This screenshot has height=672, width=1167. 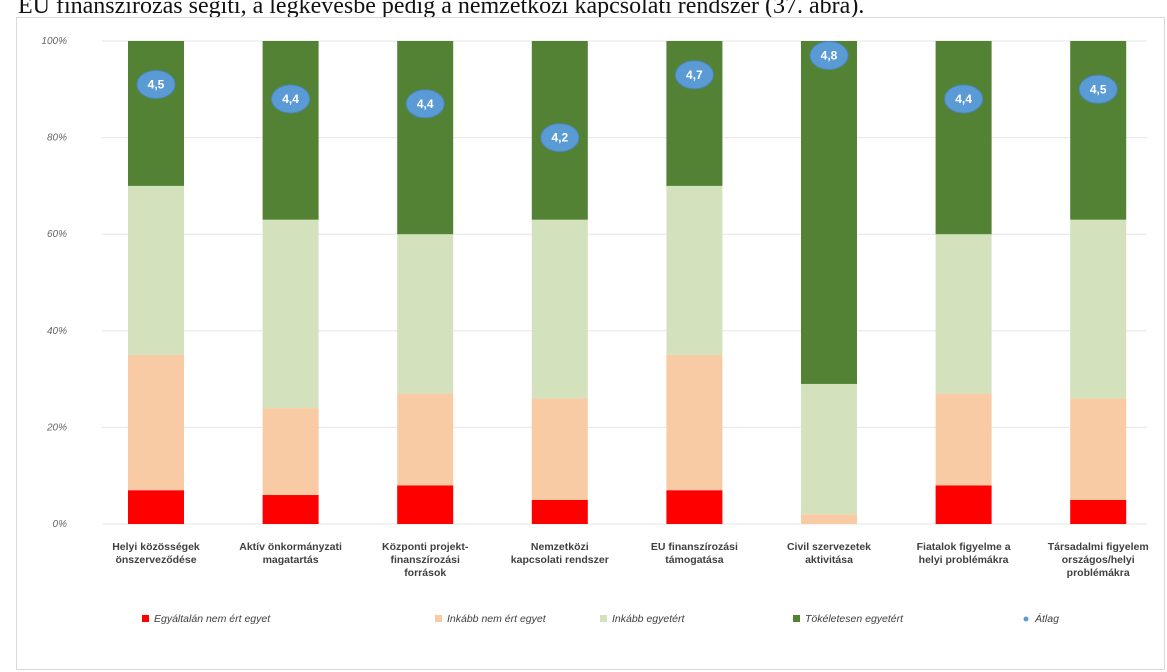 What do you see at coordinates (290, 553) in the screenshot?
I see `category-label: Aktív önkormányzati magatartás` at bounding box center [290, 553].